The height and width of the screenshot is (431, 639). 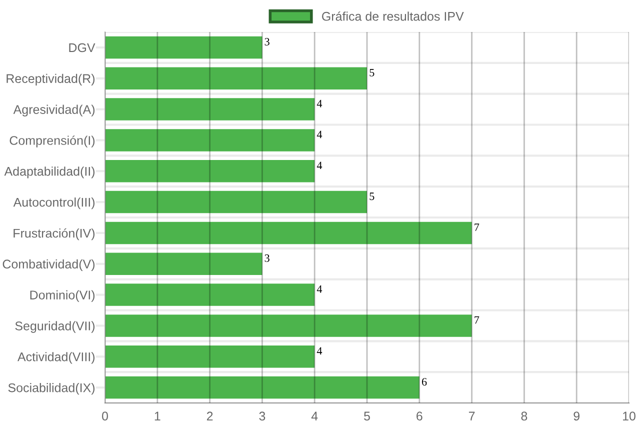 I want to click on x-tick-label: 1, so click(x=157, y=416).